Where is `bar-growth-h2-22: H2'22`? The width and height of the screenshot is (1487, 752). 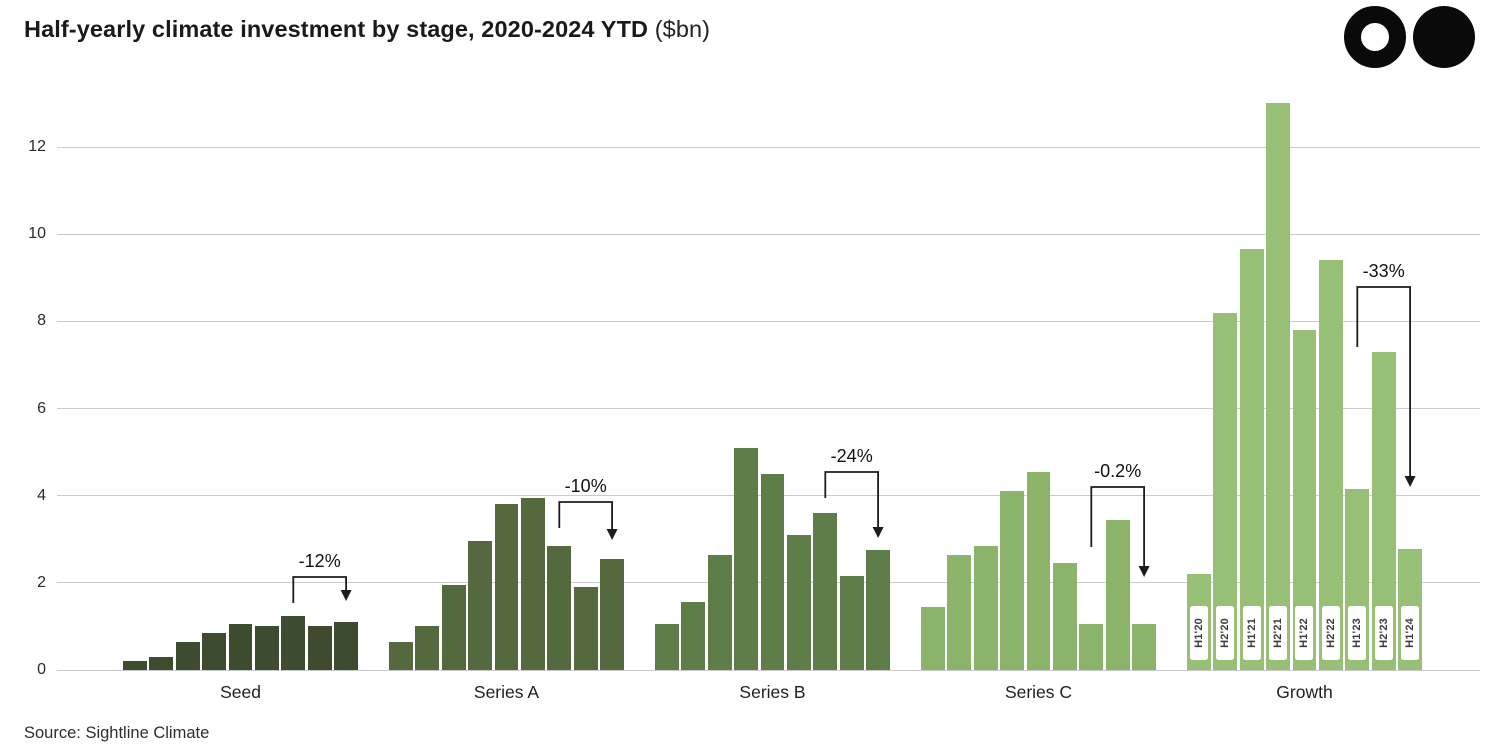 bar-growth-h2-22: H2'22 is located at coordinates (1330, 465).